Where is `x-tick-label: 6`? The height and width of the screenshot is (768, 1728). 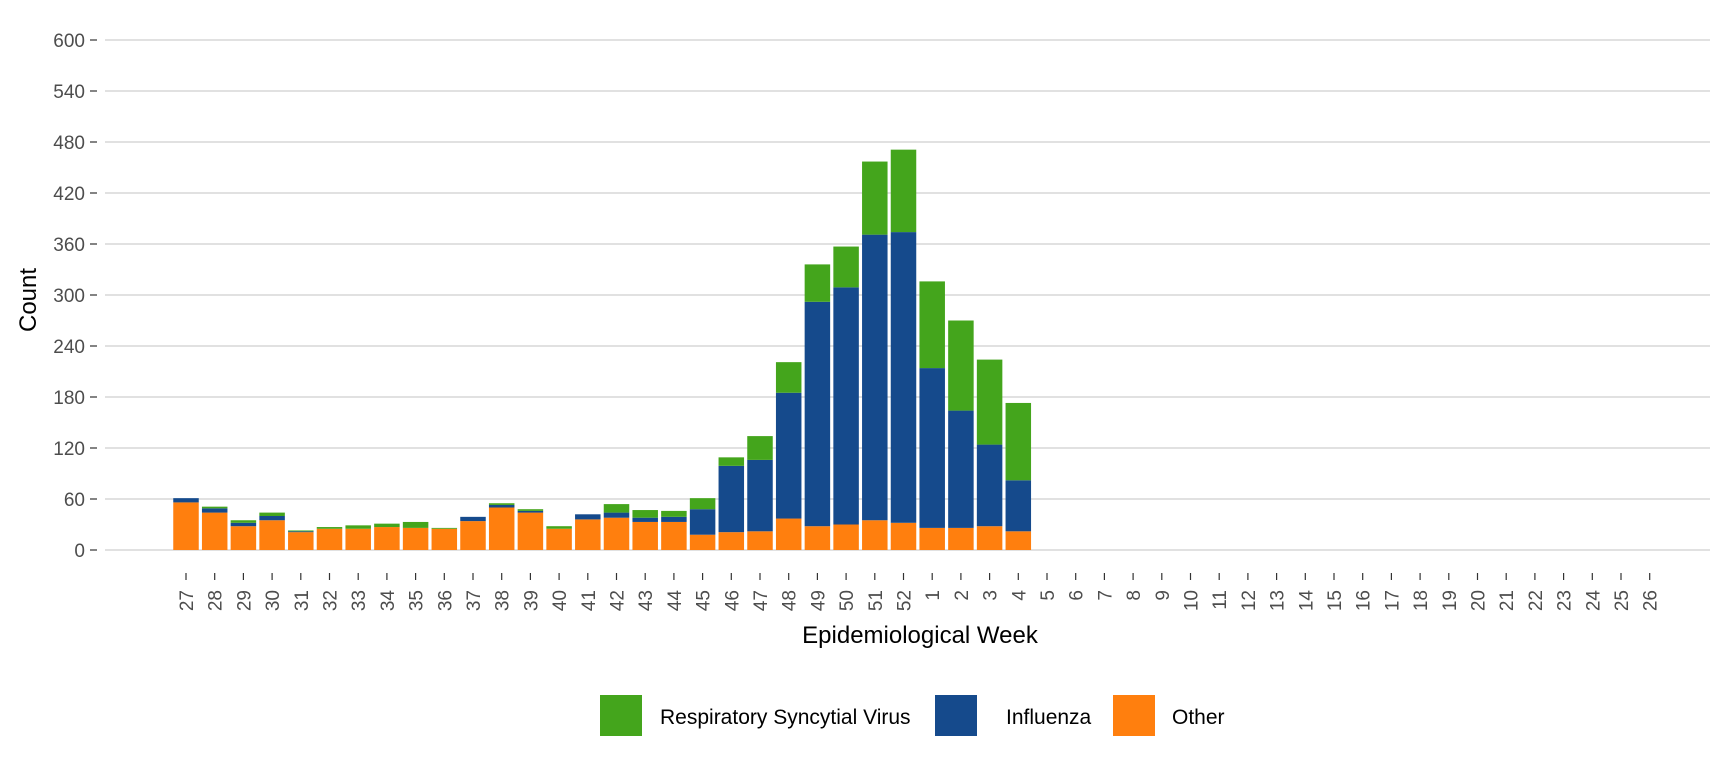
x-tick-label: 6 is located at coordinates (1077, 595).